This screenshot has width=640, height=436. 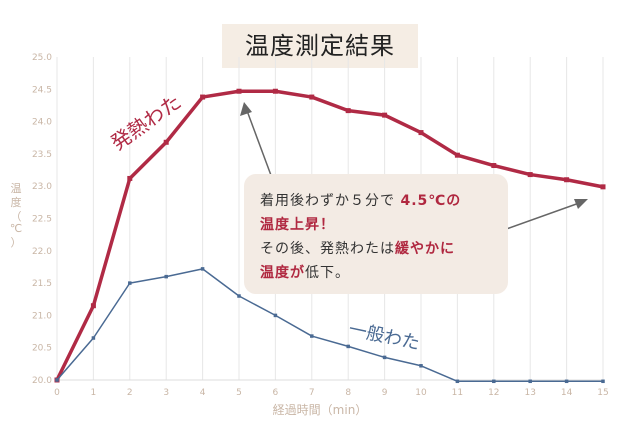 What do you see at coordinates (42, 155) in the screenshot?
I see `y-tick-label: 23.5` at bounding box center [42, 155].